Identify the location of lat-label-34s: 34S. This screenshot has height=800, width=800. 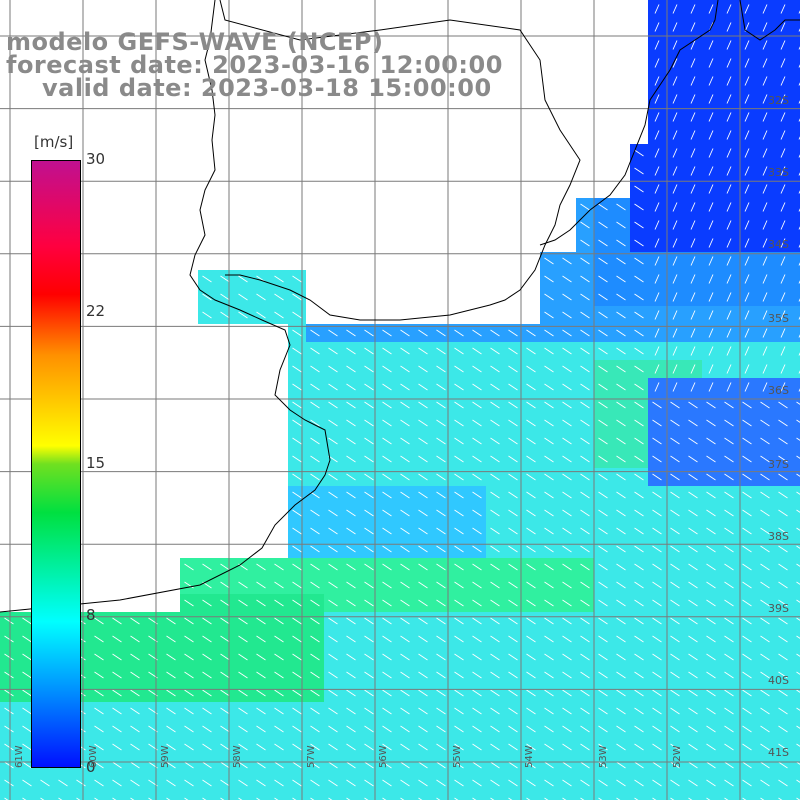
(778, 244).